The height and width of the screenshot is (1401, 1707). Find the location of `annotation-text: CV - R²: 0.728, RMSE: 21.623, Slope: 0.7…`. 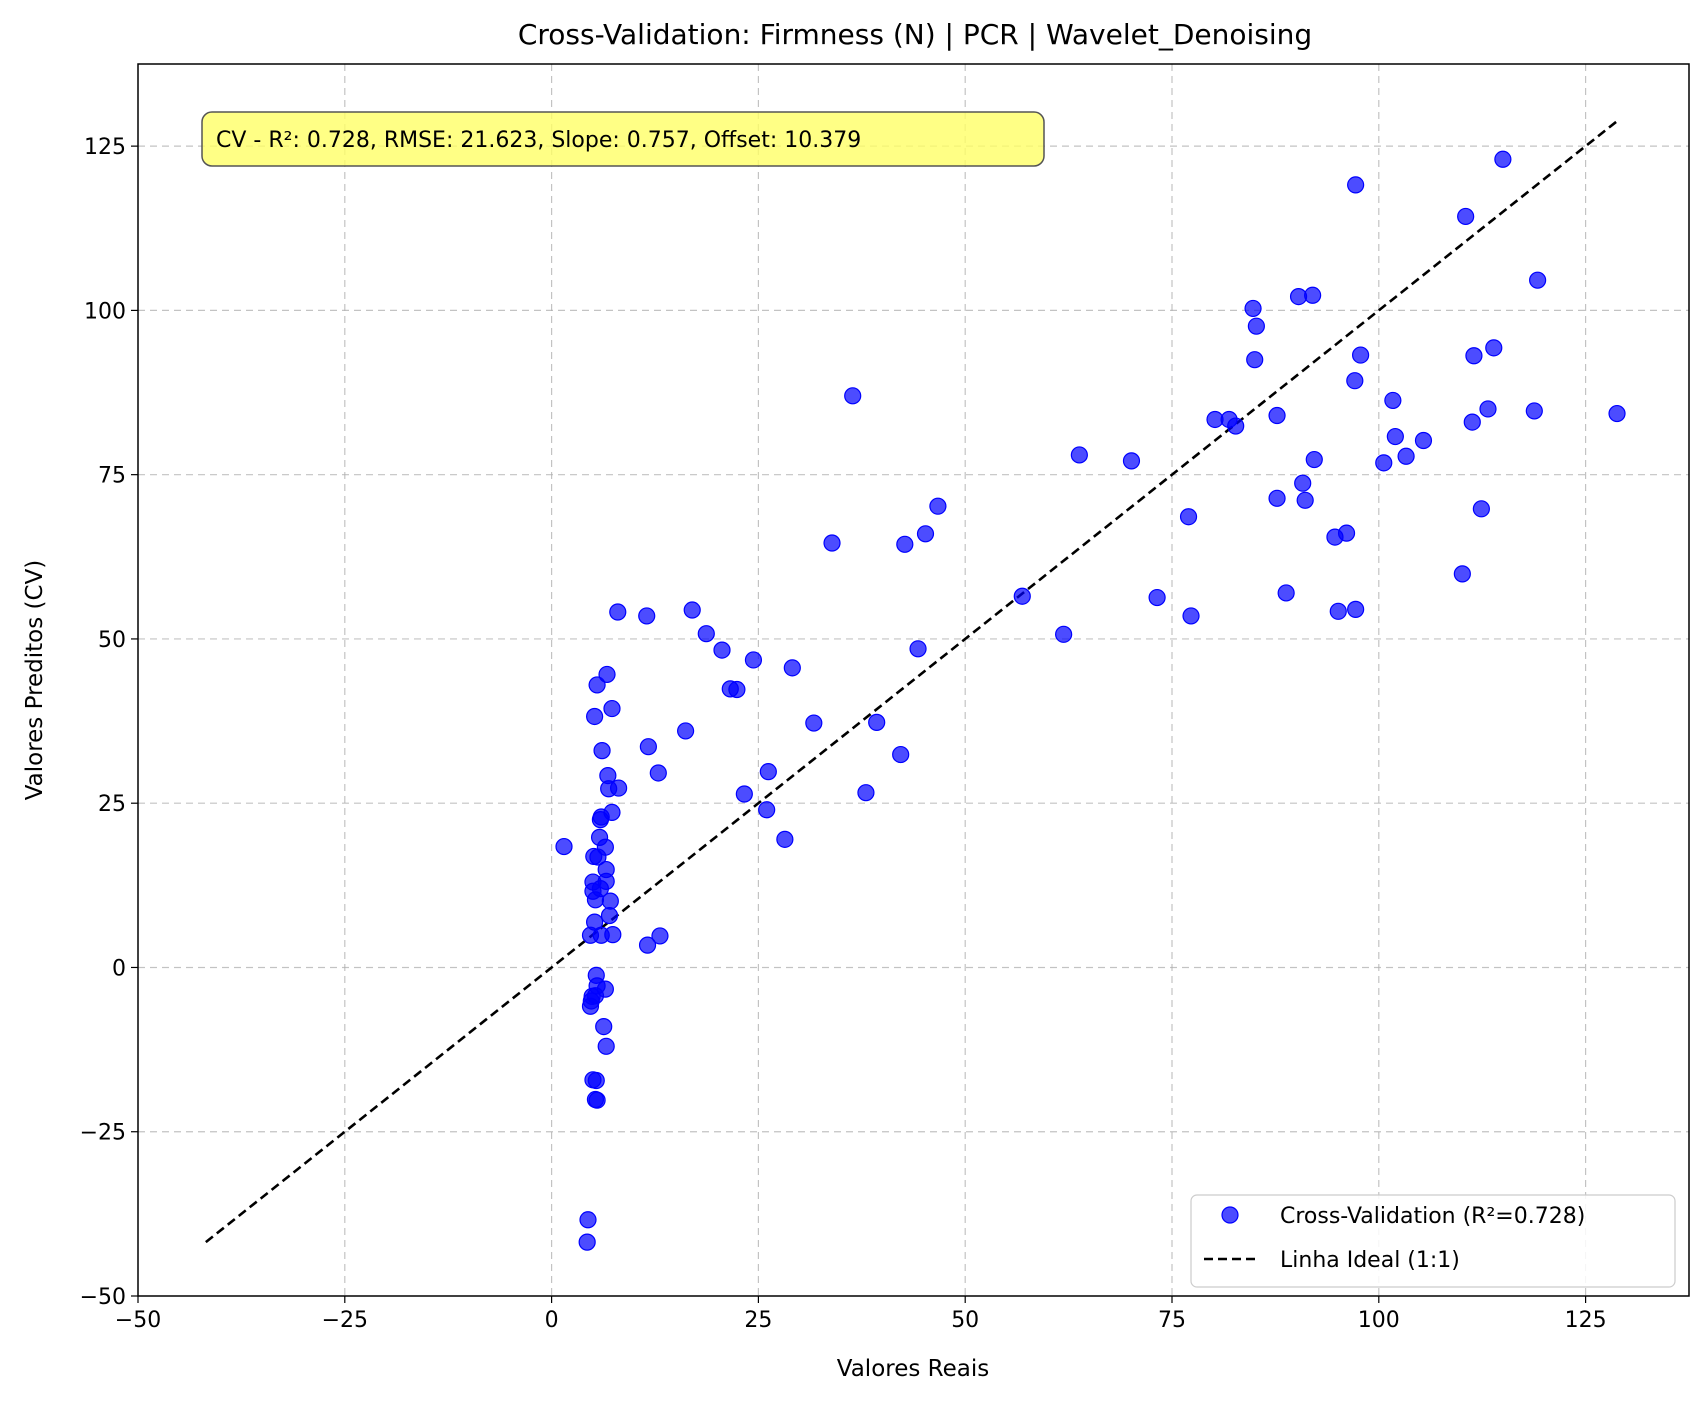

annotation-text: CV - R²: 0.728, RMSE: 21.623, Slope: 0.7… is located at coordinates (538, 140).